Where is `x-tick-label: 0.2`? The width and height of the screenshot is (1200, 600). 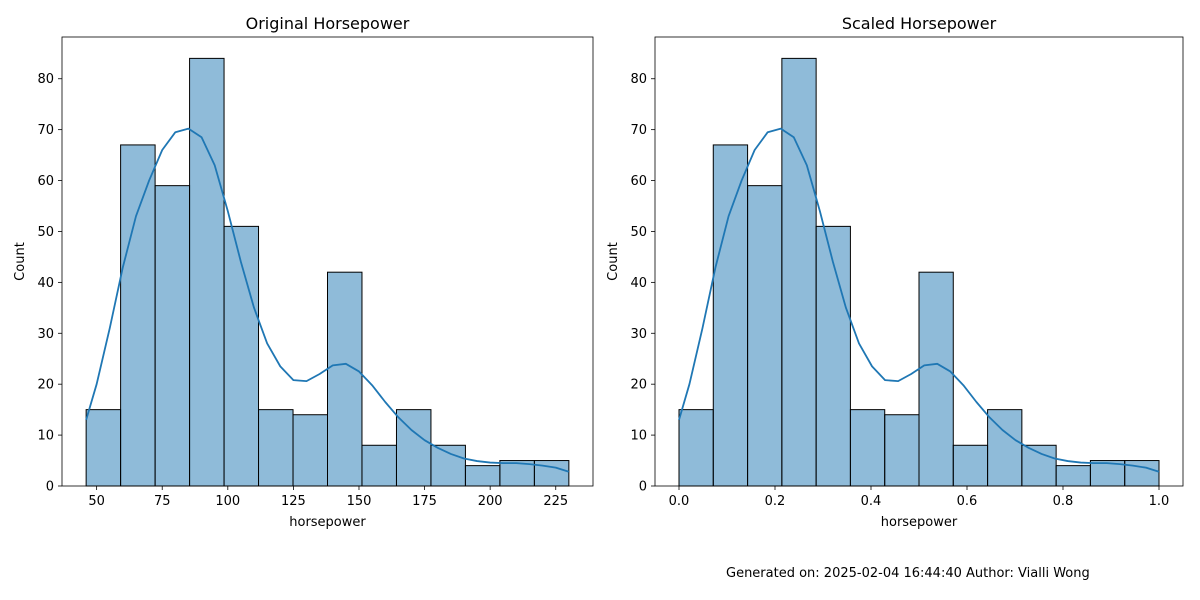 x-tick-label: 0.2 is located at coordinates (775, 501).